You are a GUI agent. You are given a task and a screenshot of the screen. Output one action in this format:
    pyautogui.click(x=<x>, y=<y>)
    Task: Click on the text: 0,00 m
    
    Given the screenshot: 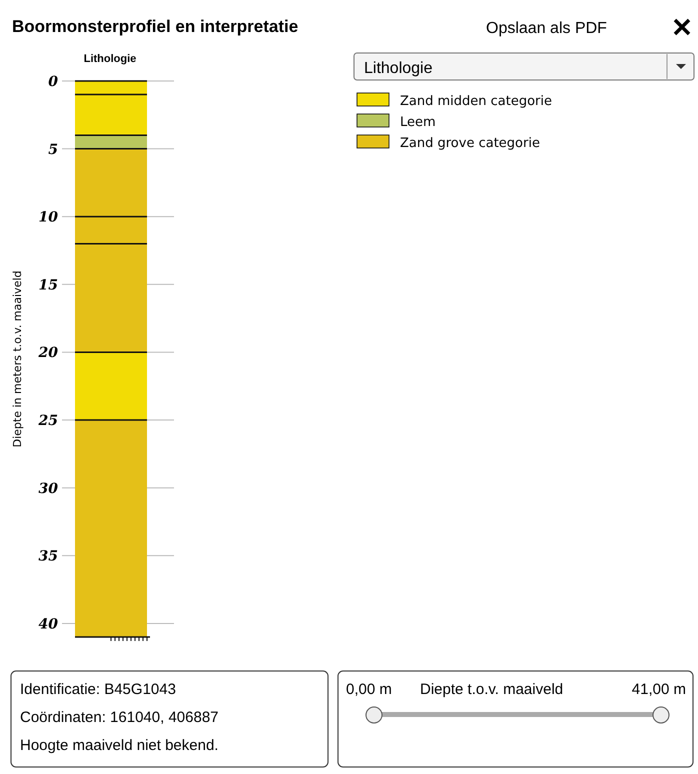 What is the action you would take?
    pyautogui.click(x=369, y=689)
    